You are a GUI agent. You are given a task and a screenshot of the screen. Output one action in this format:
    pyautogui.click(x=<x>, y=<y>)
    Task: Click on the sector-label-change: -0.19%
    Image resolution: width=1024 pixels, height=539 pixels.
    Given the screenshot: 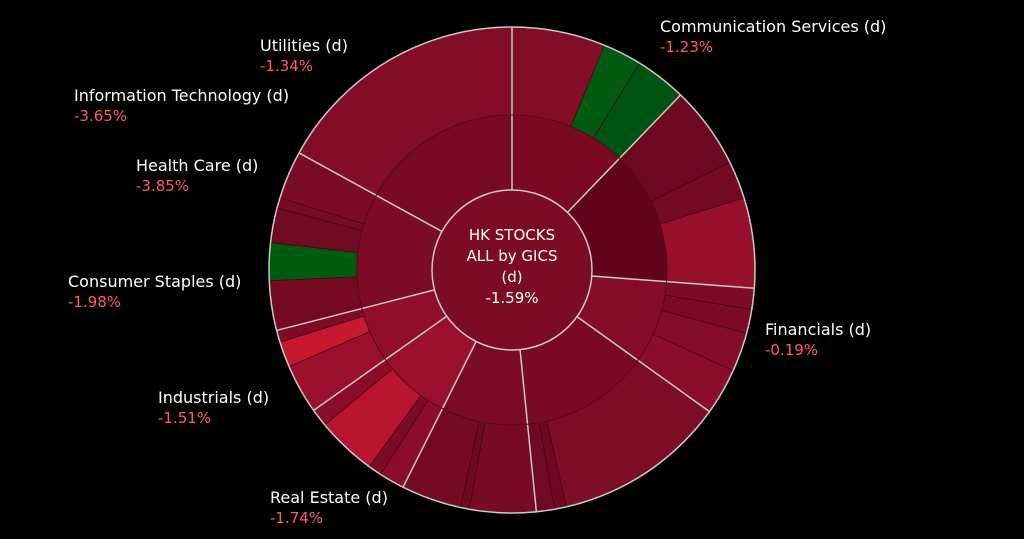 What is the action you would take?
    pyautogui.click(x=791, y=350)
    